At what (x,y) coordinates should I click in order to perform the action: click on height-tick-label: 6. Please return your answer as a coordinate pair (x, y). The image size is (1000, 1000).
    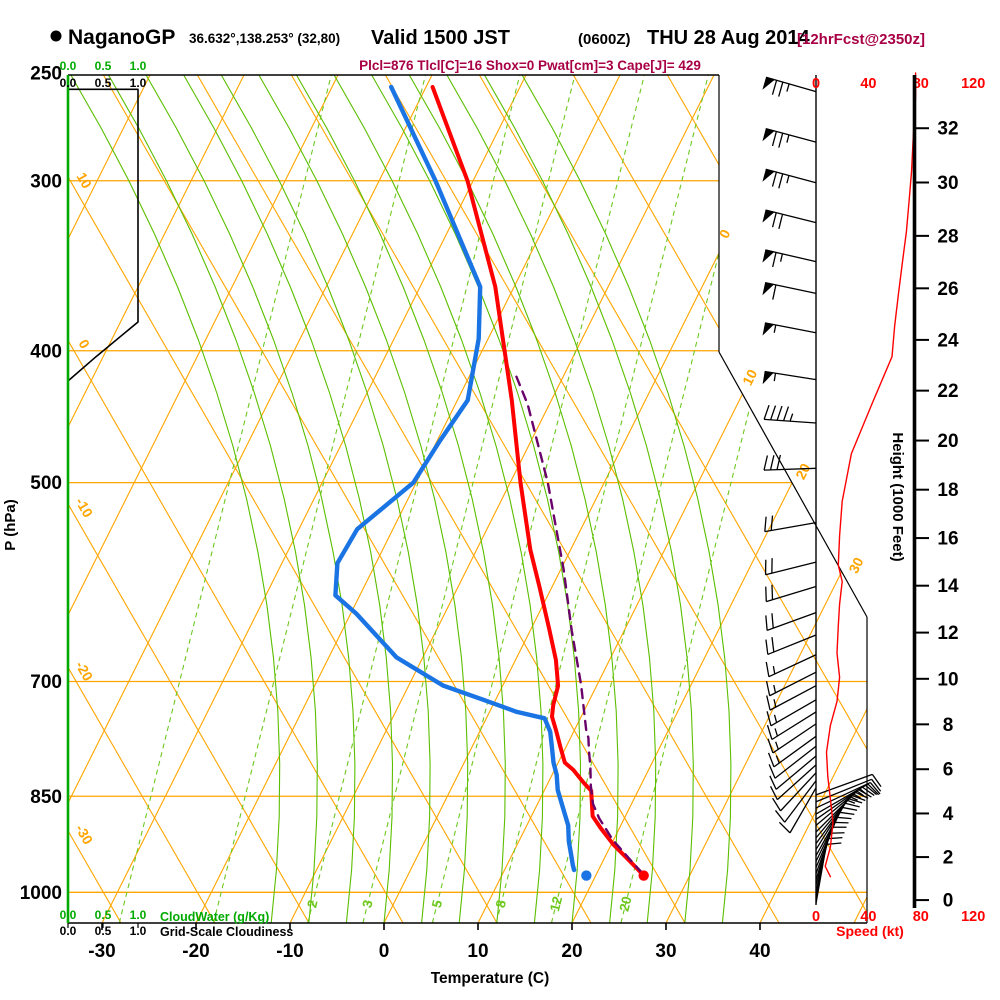
    Looking at the image, I should click on (948, 770).